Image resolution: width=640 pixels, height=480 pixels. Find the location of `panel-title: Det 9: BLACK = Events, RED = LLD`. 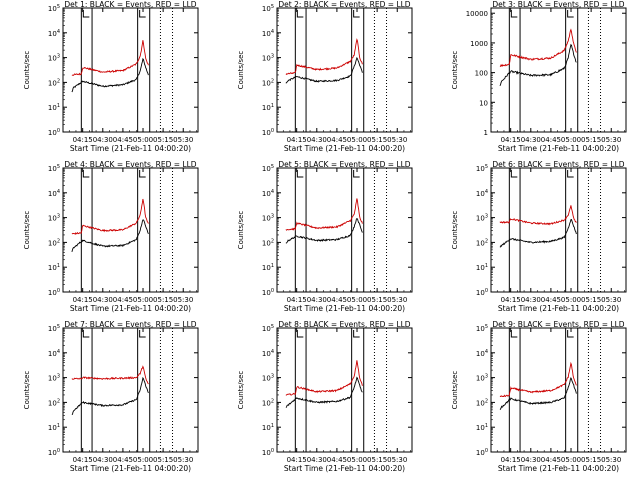

panel-title: Det 9: BLACK = Events, RED = LLD is located at coordinates (558, 324).